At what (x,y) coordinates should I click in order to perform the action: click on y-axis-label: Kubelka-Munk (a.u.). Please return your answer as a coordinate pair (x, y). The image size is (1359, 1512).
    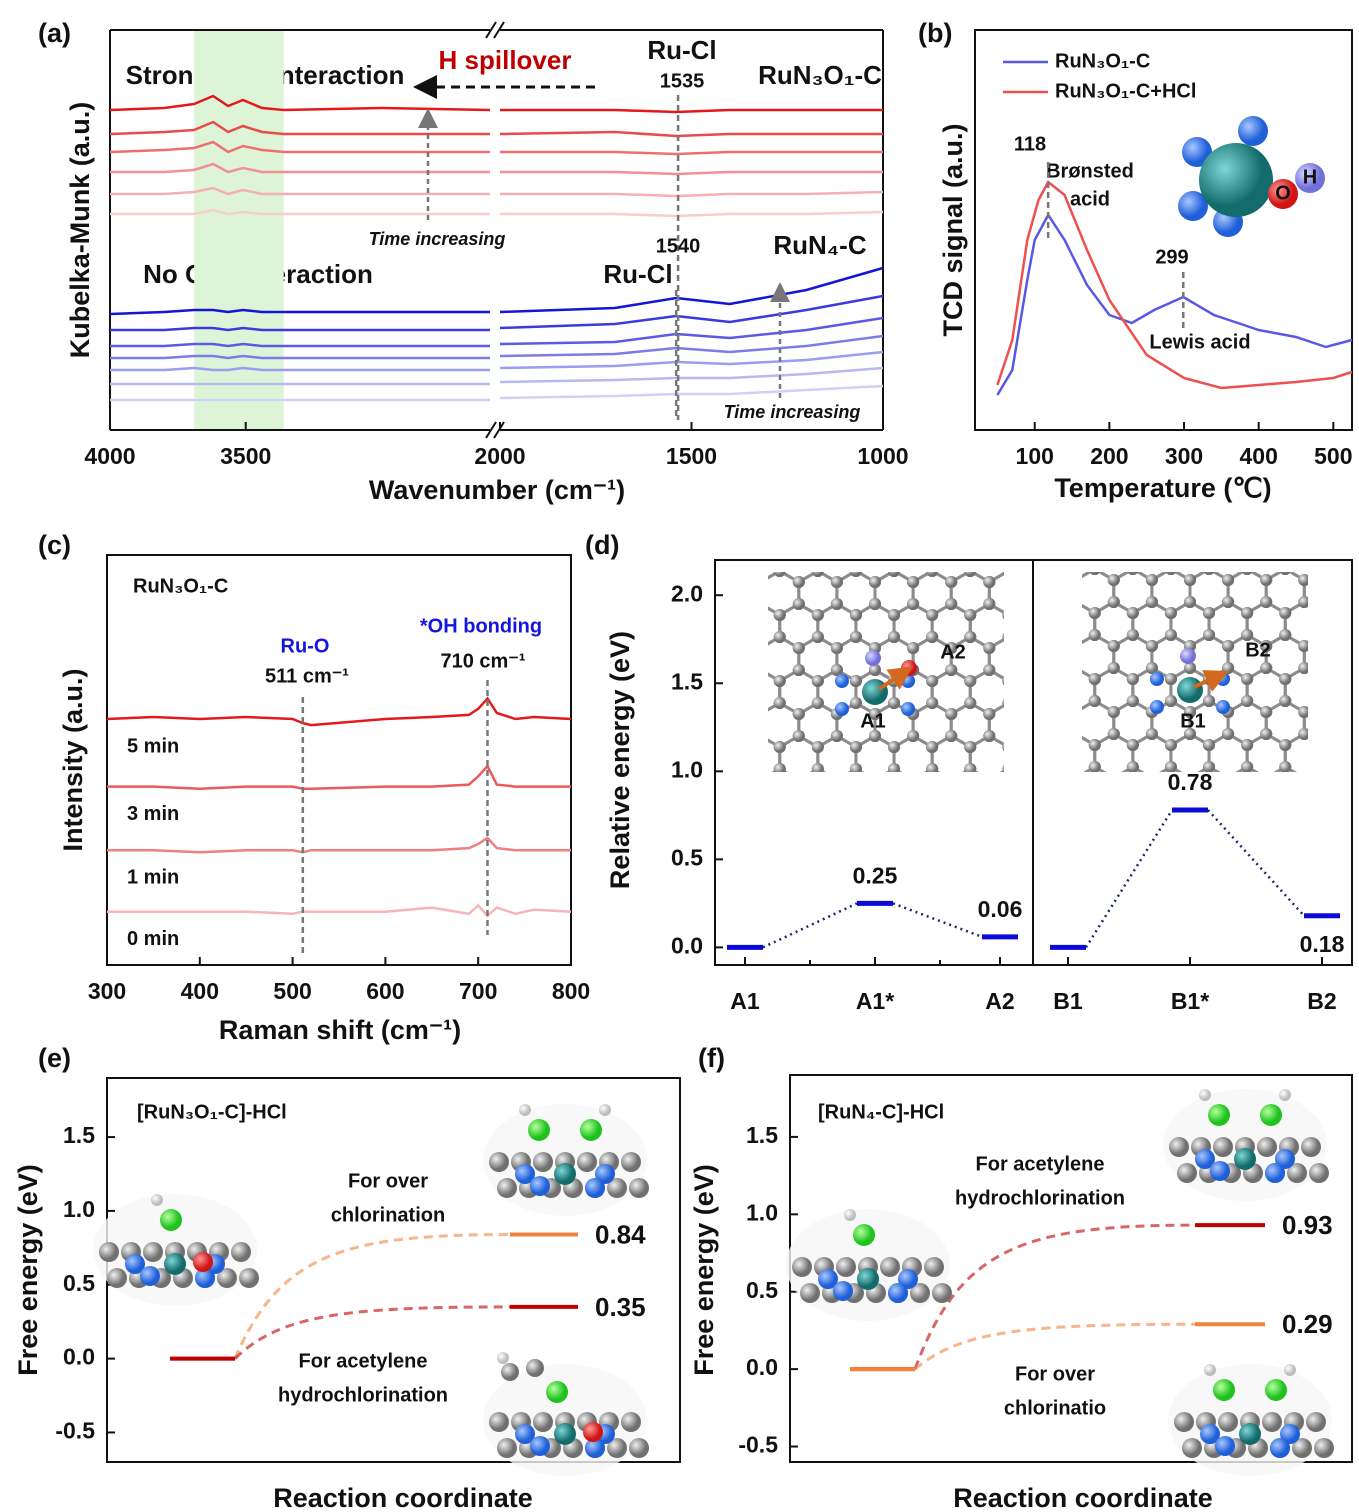
    Looking at the image, I should click on (80, 230).